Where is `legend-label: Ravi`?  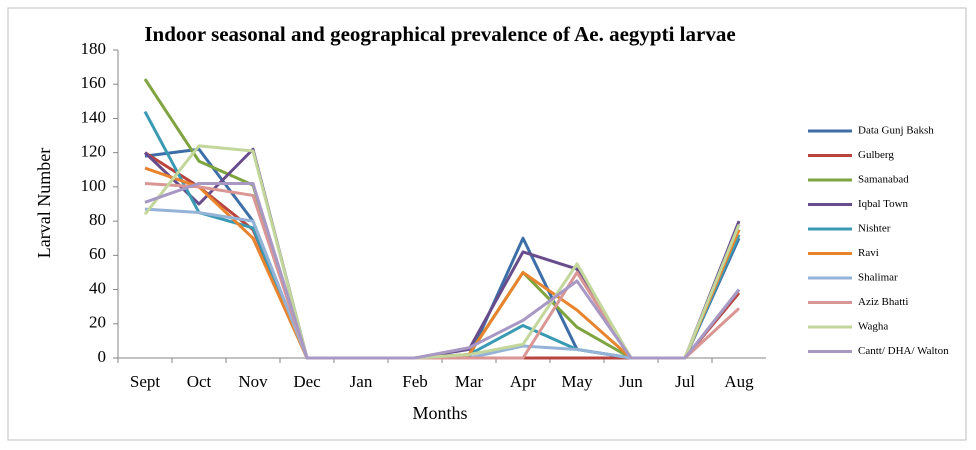 legend-label: Ravi is located at coordinates (868, 253).